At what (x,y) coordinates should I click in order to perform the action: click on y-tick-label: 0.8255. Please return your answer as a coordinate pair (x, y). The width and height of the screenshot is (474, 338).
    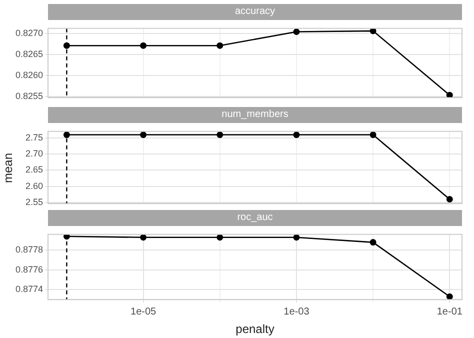
    Looking at the image, I should click on (29, 95).